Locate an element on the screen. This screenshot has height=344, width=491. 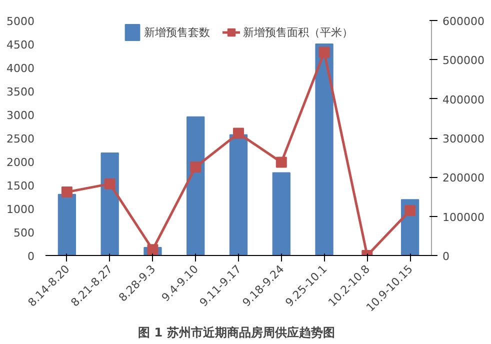
y2-tick-label: 500000 is located at coordinates (463, 61).